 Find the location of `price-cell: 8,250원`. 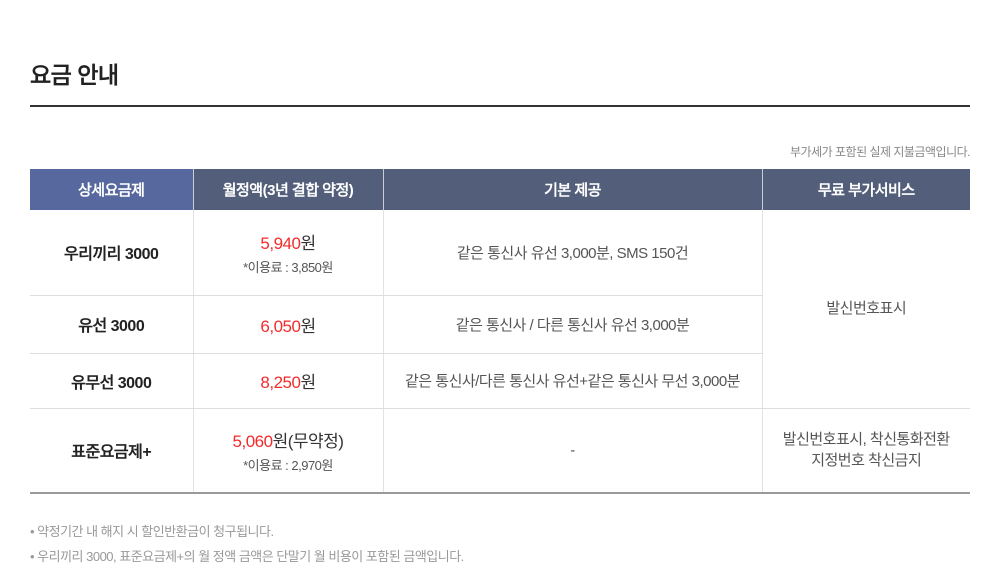

price-cell: 8,250원 is located at coordinates (288, 381).